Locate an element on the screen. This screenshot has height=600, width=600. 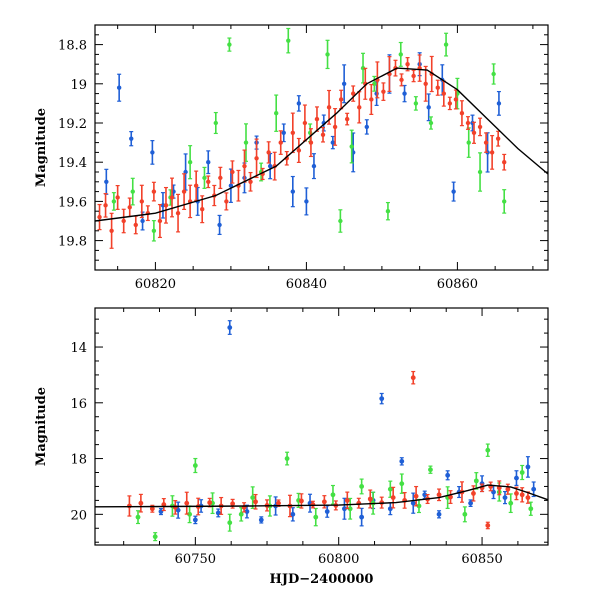
x-tick-label: 60860 is located at coordinates (457, 284).